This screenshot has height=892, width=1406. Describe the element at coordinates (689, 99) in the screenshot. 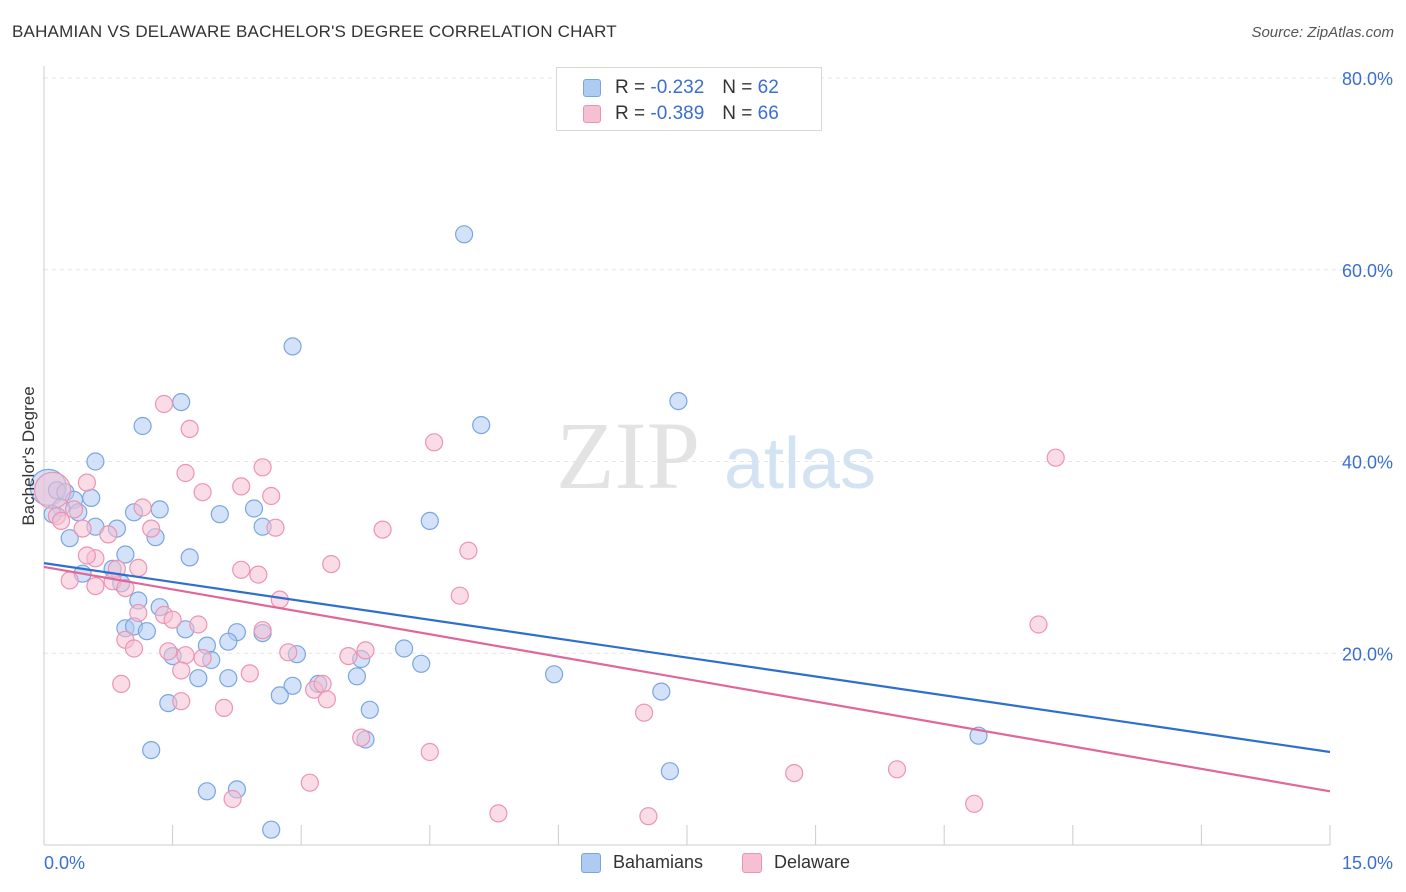

I see `stats-legend: R = -0.232 N = 62 R = -0.389 N = 66` at that location.